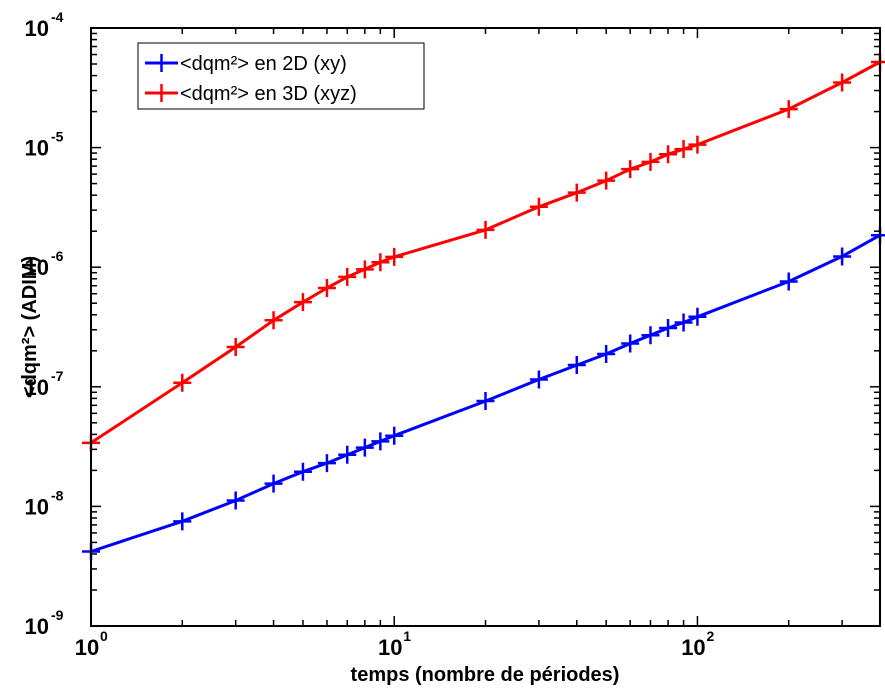 This screenshot has height=693, width=885. Describe the element at coordinates (57, 256) in the screenshot. I see `svg-text: -6` at that location.